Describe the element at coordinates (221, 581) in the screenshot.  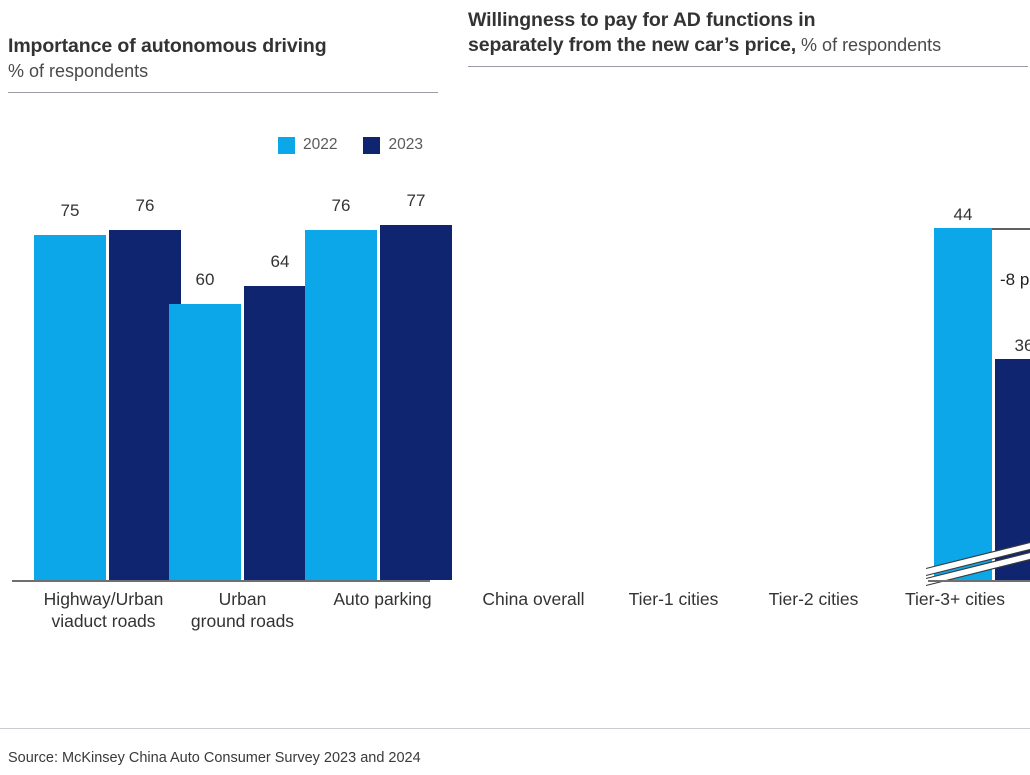
I see `left-x-axis` at that location.